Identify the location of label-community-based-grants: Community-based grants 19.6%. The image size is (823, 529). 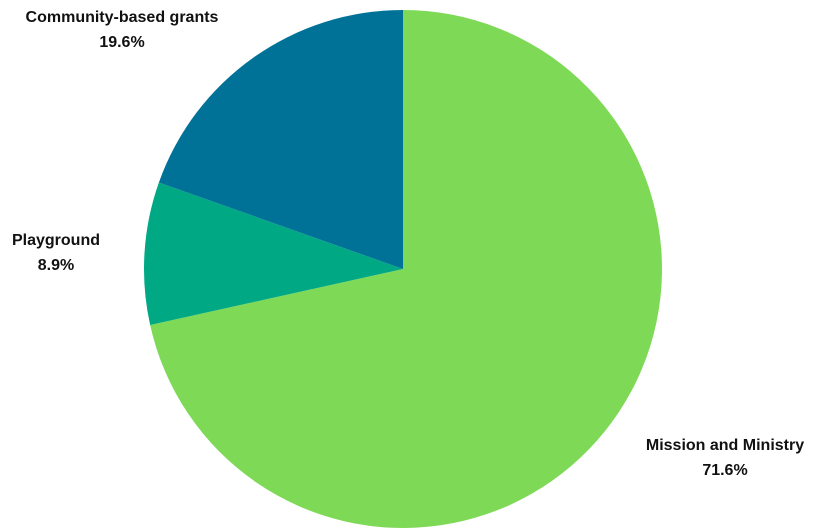
(122, 30).